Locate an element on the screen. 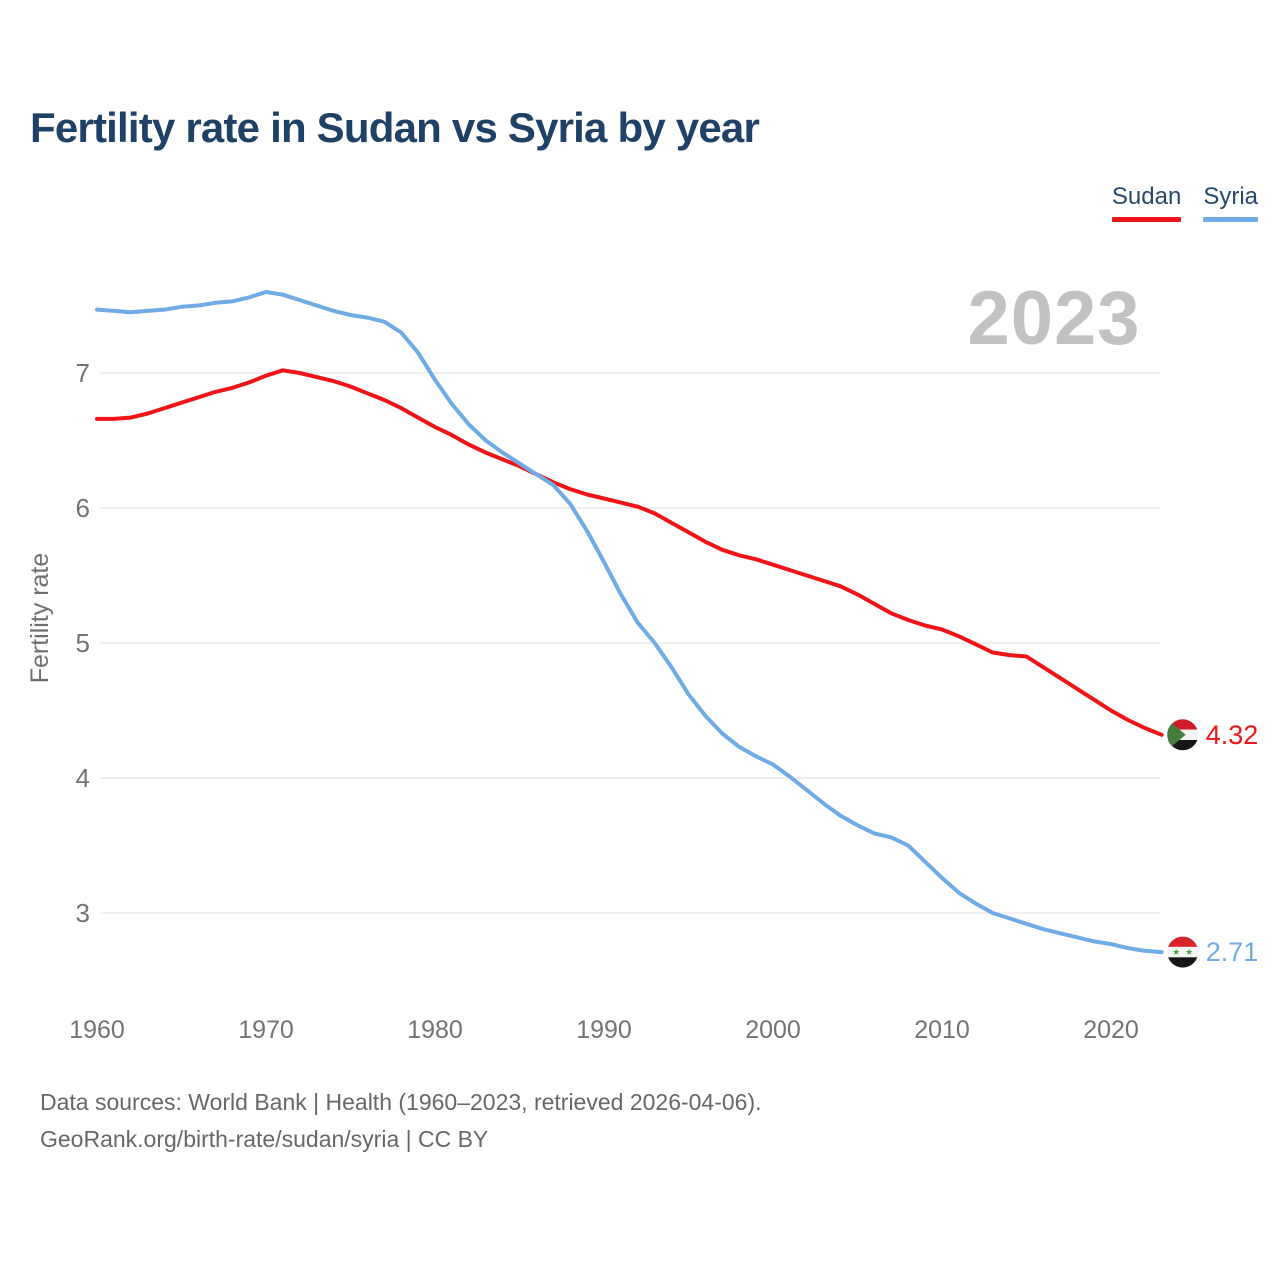  y-tick-label-4: 4 is located at coordinates (83, 778).